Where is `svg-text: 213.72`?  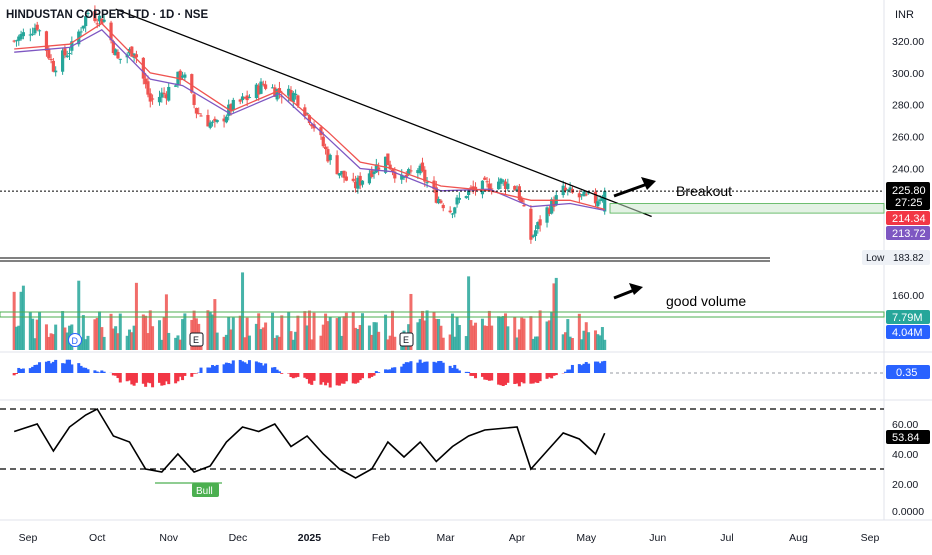
svg-text: 213.72 is located at coordinates (909, 234).